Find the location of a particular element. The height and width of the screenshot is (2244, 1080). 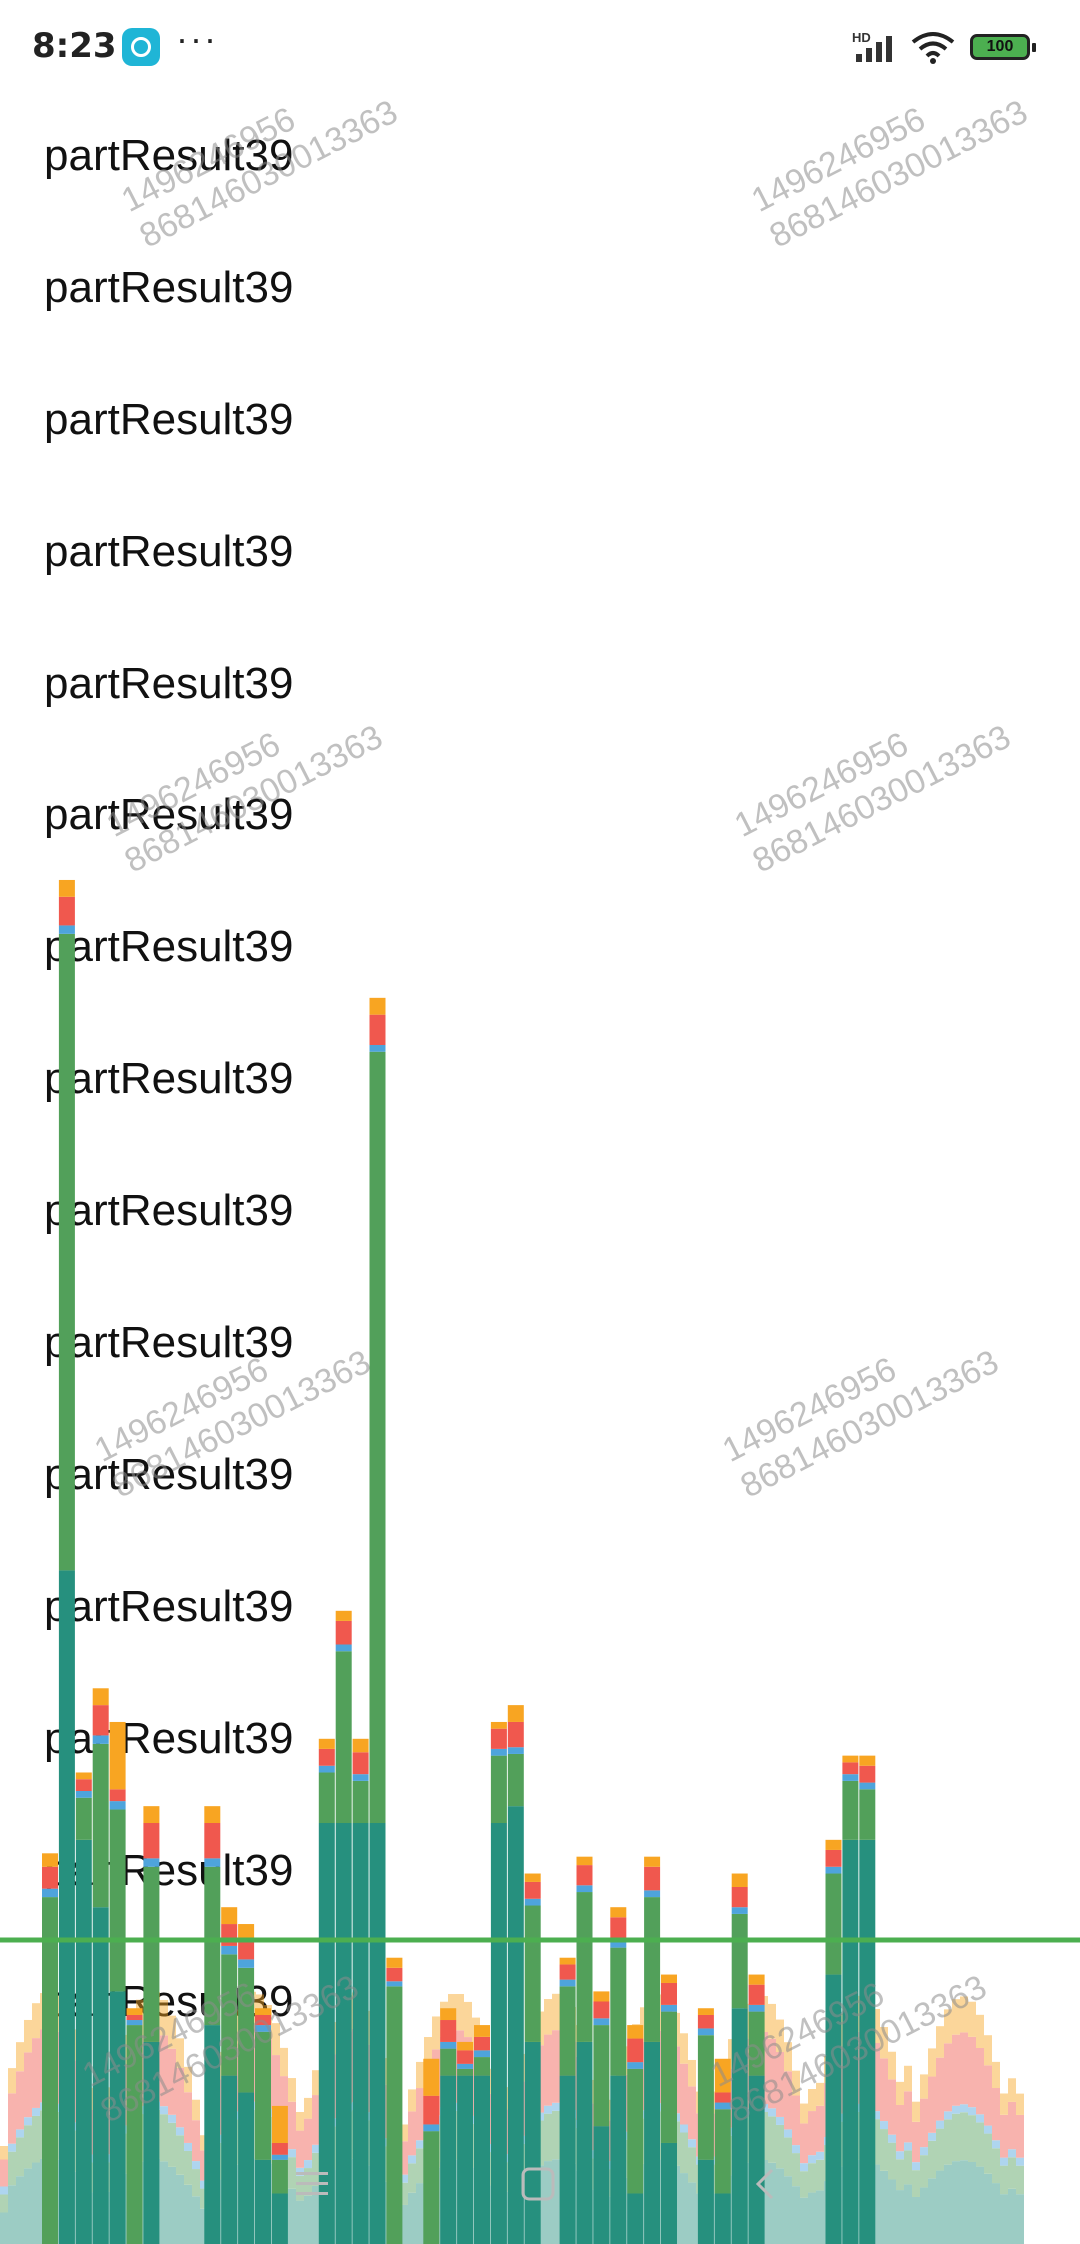

home-square-icon is located at coordinates (538, 2184).